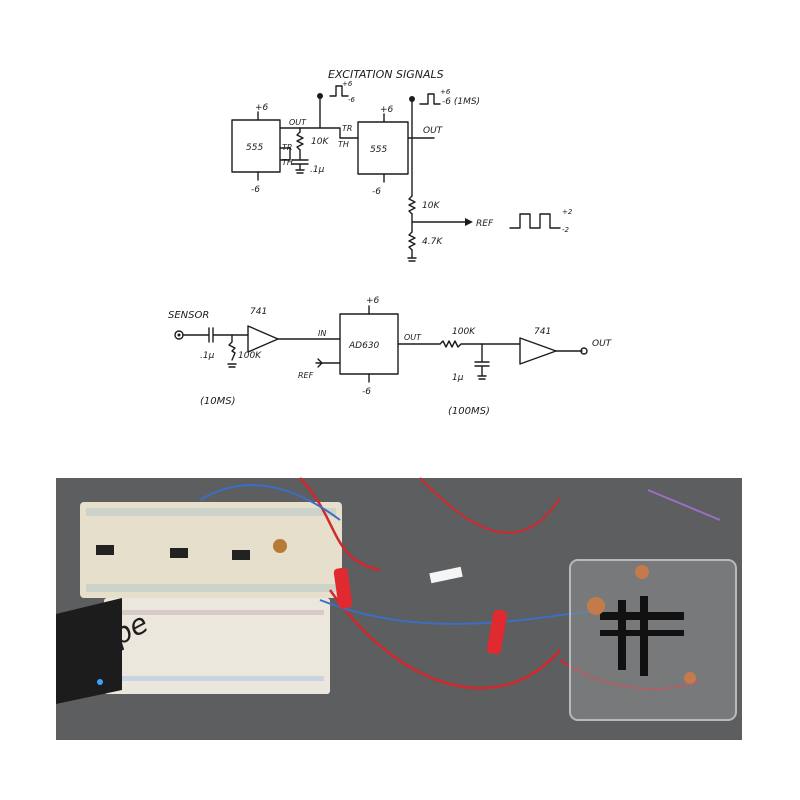 The height and width of the screenshot is (800, 800). I want to click on excitation-title: EXCITATION SIGNALS, so click(386, 74).